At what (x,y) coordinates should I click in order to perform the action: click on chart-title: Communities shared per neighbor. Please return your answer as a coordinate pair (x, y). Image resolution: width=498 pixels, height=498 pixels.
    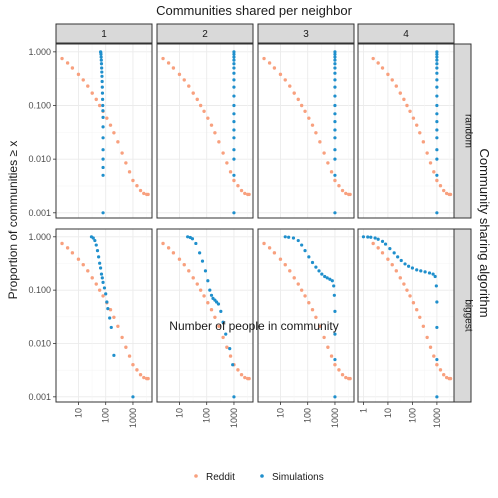
    Looking at the image, I should click on (254, 10).